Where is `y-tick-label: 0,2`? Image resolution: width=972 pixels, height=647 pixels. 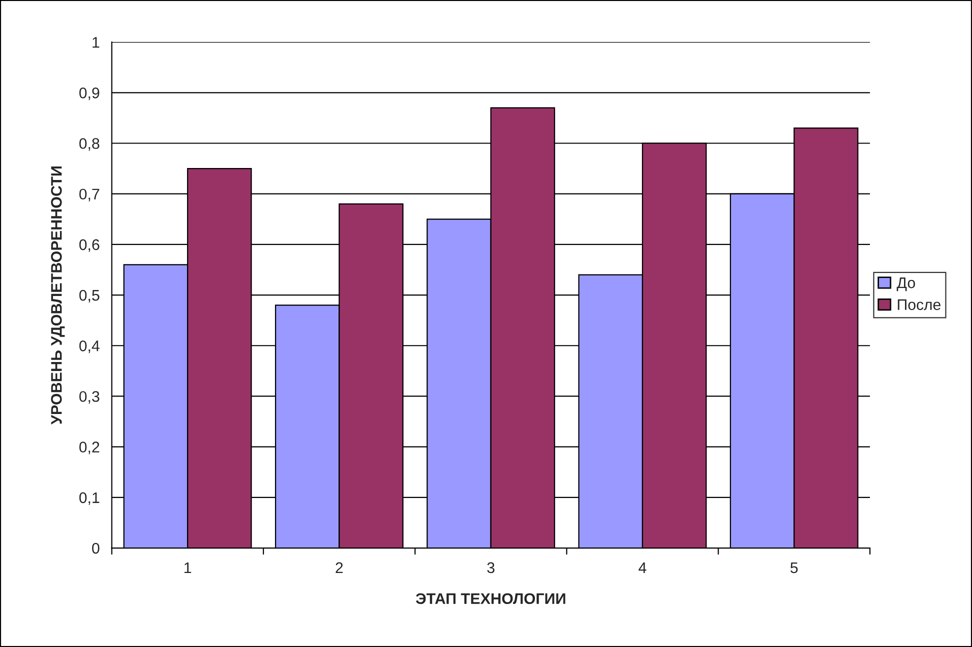
y-tick-label: 0,2 is located at coordinates (89, 448).